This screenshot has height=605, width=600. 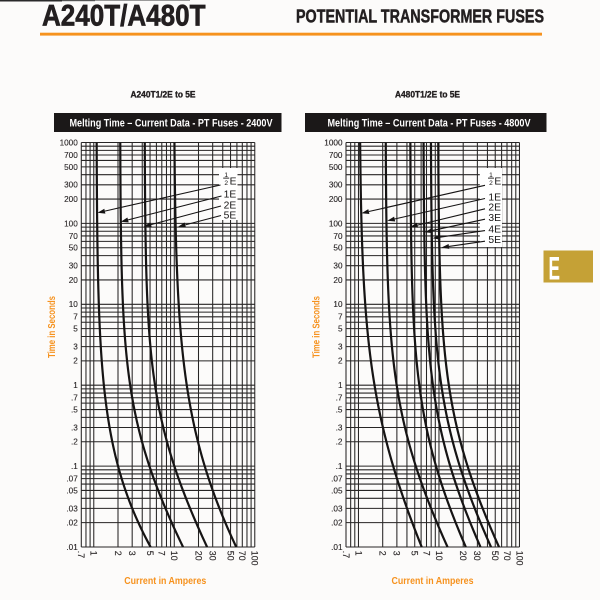 What do you see at coordinates (494, 218) in the screenshot?
I see `svg-text: 3E` at bounding box center [494, 218].